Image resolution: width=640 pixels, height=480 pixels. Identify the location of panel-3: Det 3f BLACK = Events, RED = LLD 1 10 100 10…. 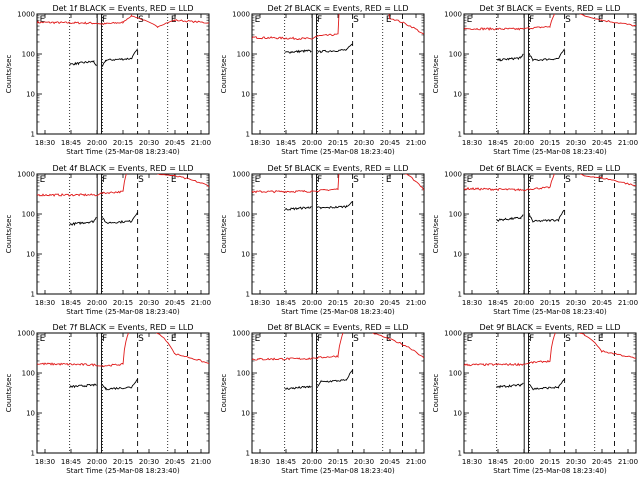
(535, 80).